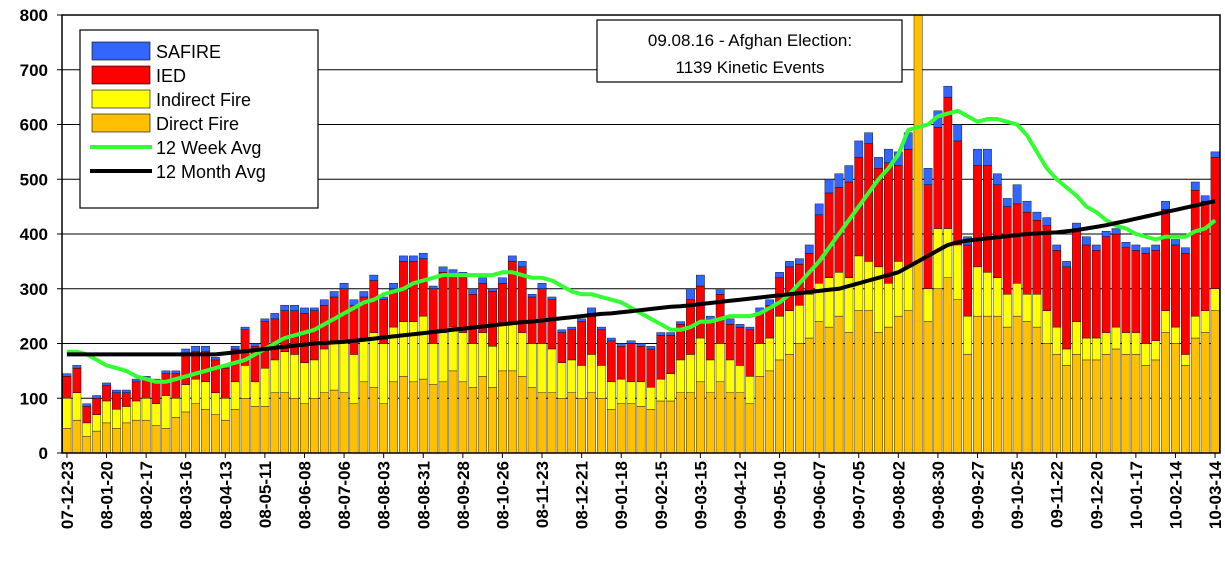 The height and width of the screenshot is (576, 1225). What do you see at coordinates (34, 398) in the screenshot?
I see `y-tick-label: 100` at bounding box center [34, 398].